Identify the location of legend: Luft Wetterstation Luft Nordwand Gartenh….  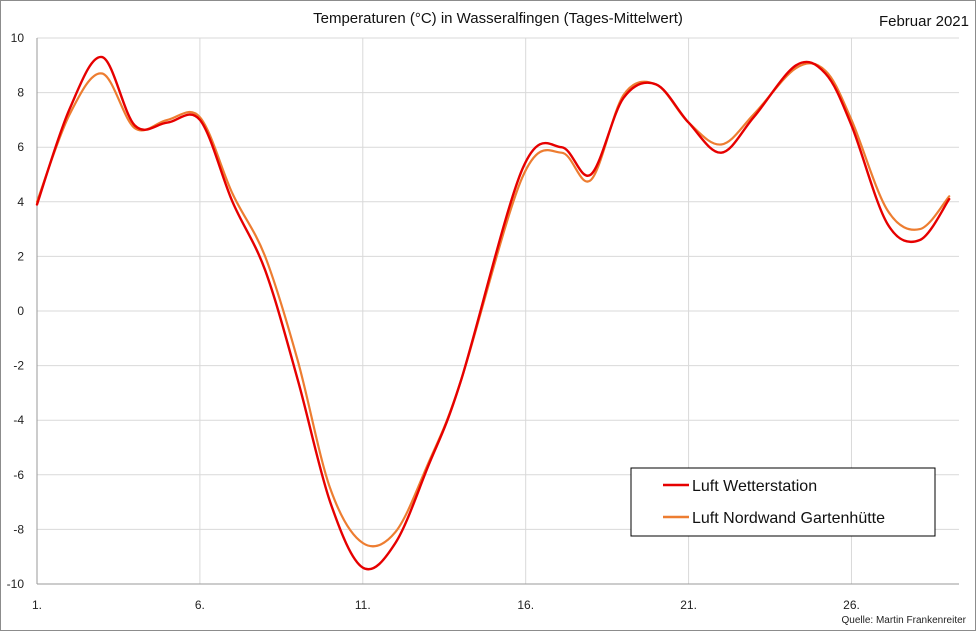
(783, 502).